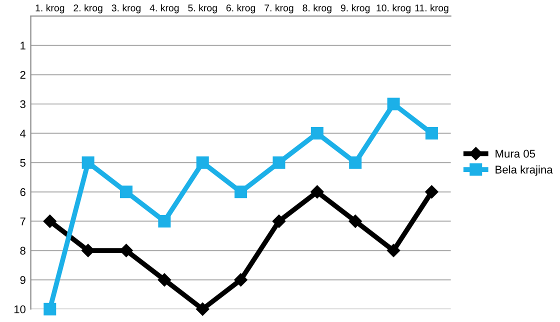 The image size is (560, 322). I want to click on legend-label: Mura 05, so click(516, 154).